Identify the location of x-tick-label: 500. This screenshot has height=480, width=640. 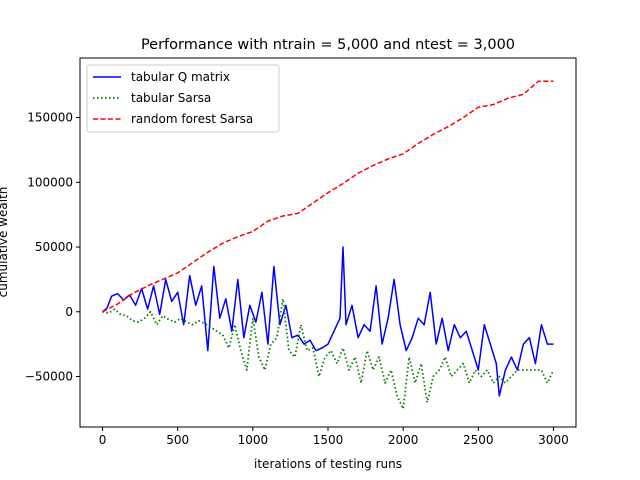
(177, 440).